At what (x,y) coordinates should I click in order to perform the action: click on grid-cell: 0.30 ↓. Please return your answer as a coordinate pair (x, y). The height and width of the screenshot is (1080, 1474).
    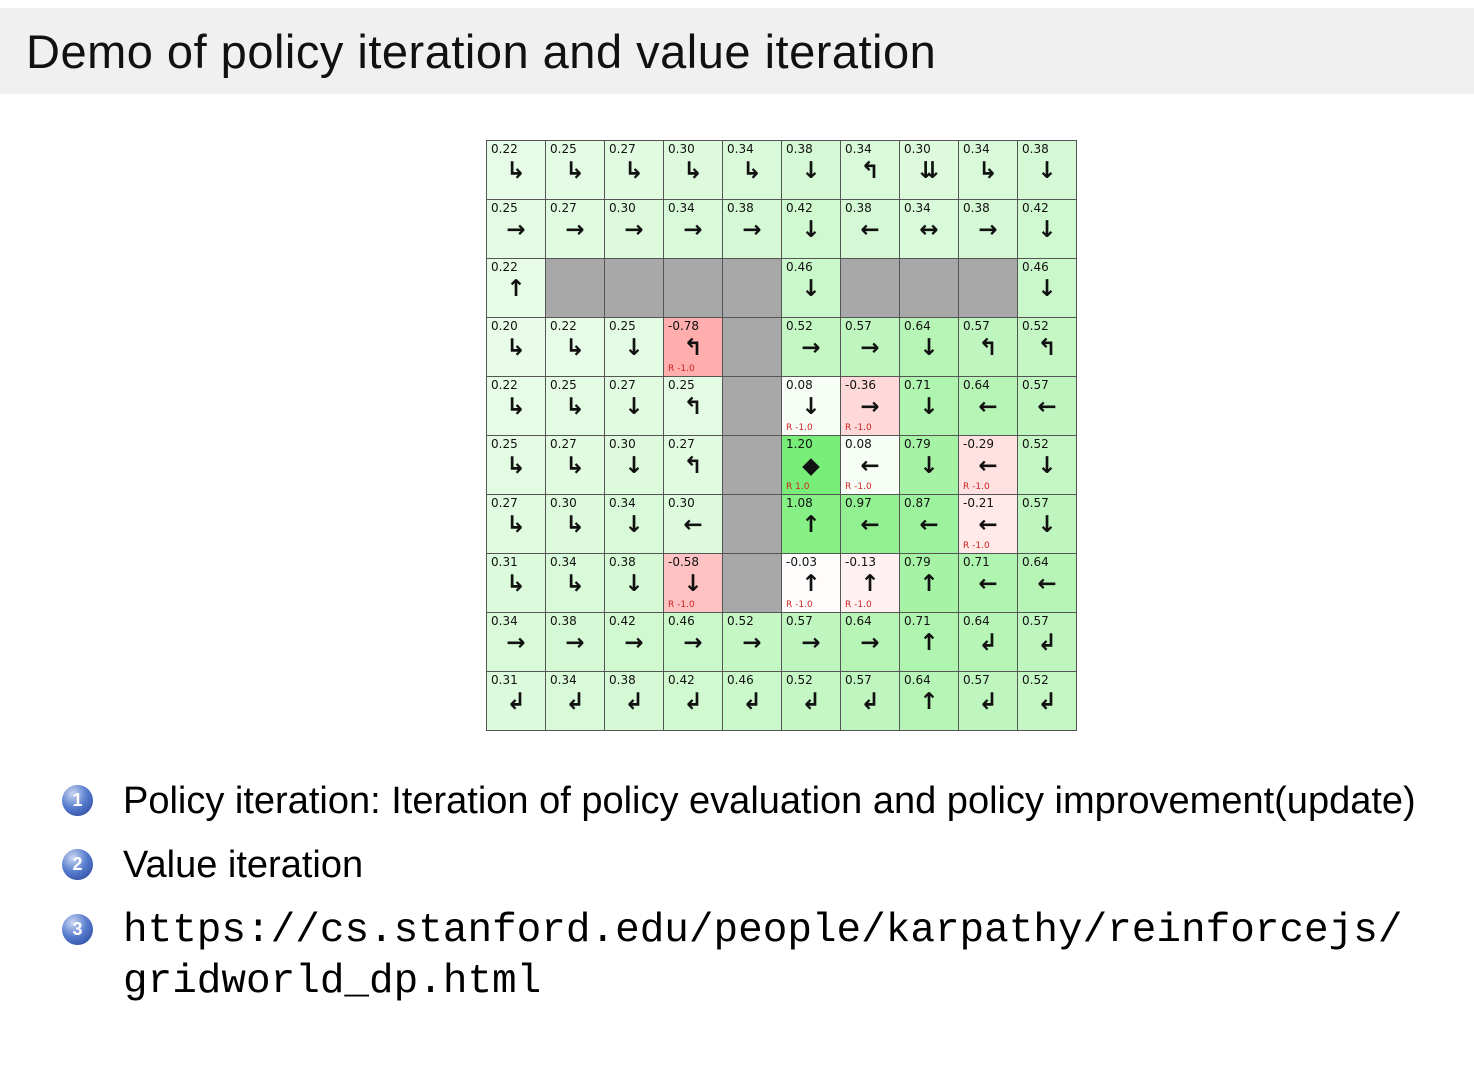
    Looking at the image, I should click on (634, 465).